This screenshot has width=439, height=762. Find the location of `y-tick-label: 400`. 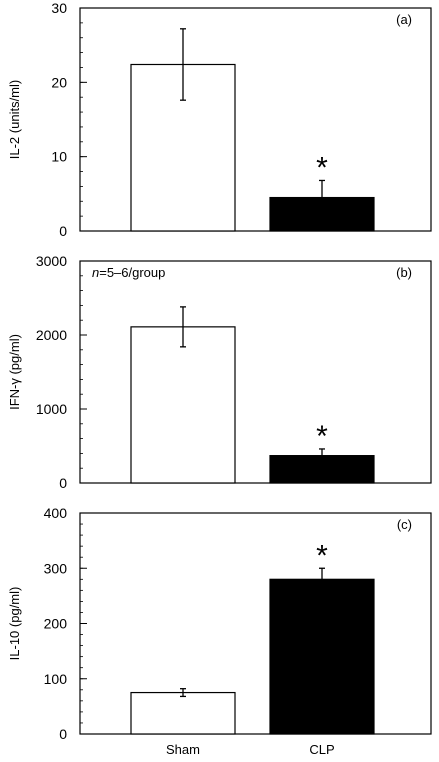

y-tick-label: 400 is located at coordinates (56, 513).